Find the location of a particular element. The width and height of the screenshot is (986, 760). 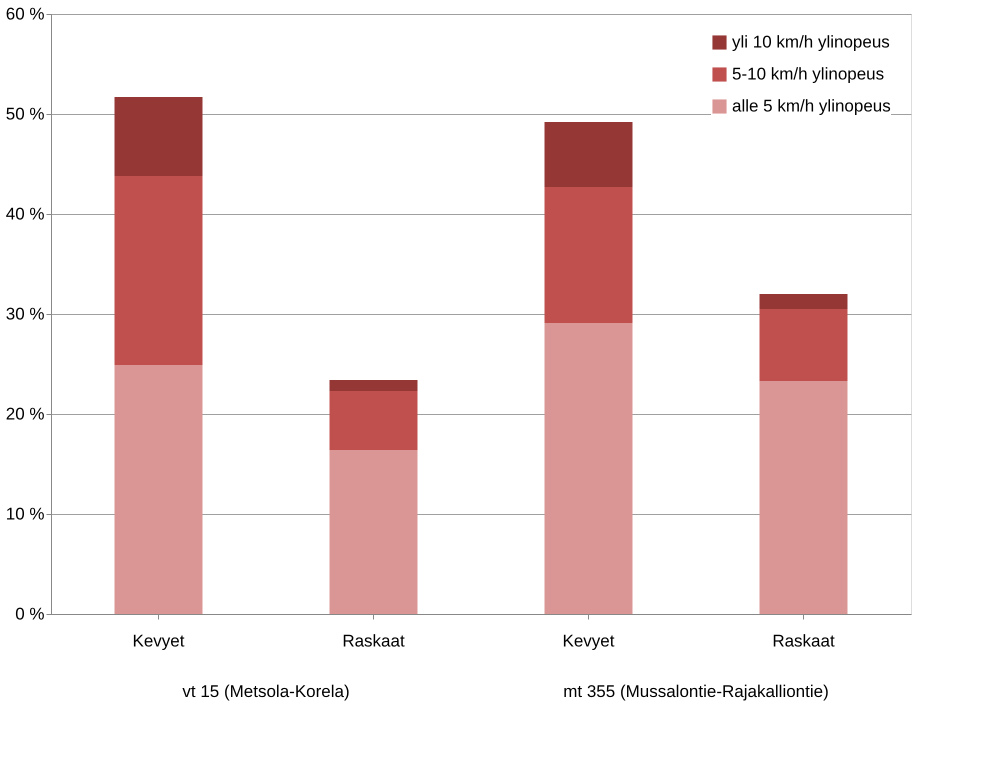

legend-label: yli 10 km/h ylinopeus is located at coordinates (811, 42).